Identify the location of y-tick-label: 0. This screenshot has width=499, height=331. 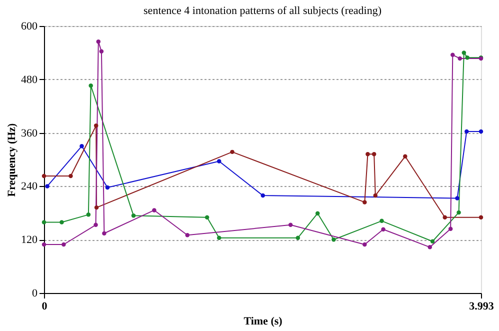
(35, 294).